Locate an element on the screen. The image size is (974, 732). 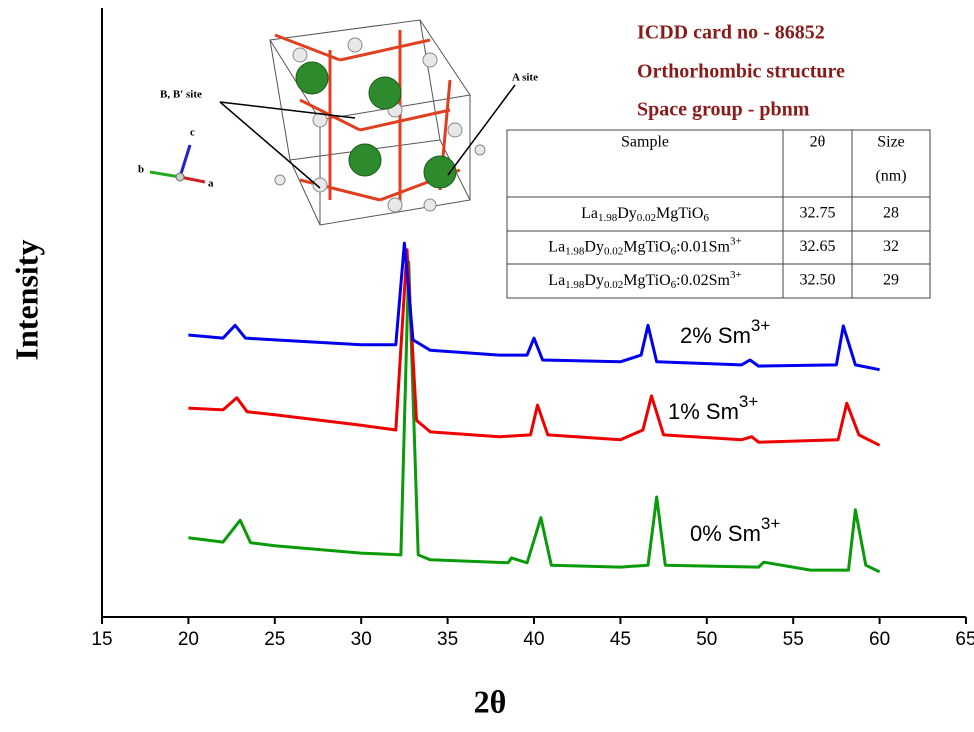
axis-indicator-label: b is located at coordinates (141, 170).